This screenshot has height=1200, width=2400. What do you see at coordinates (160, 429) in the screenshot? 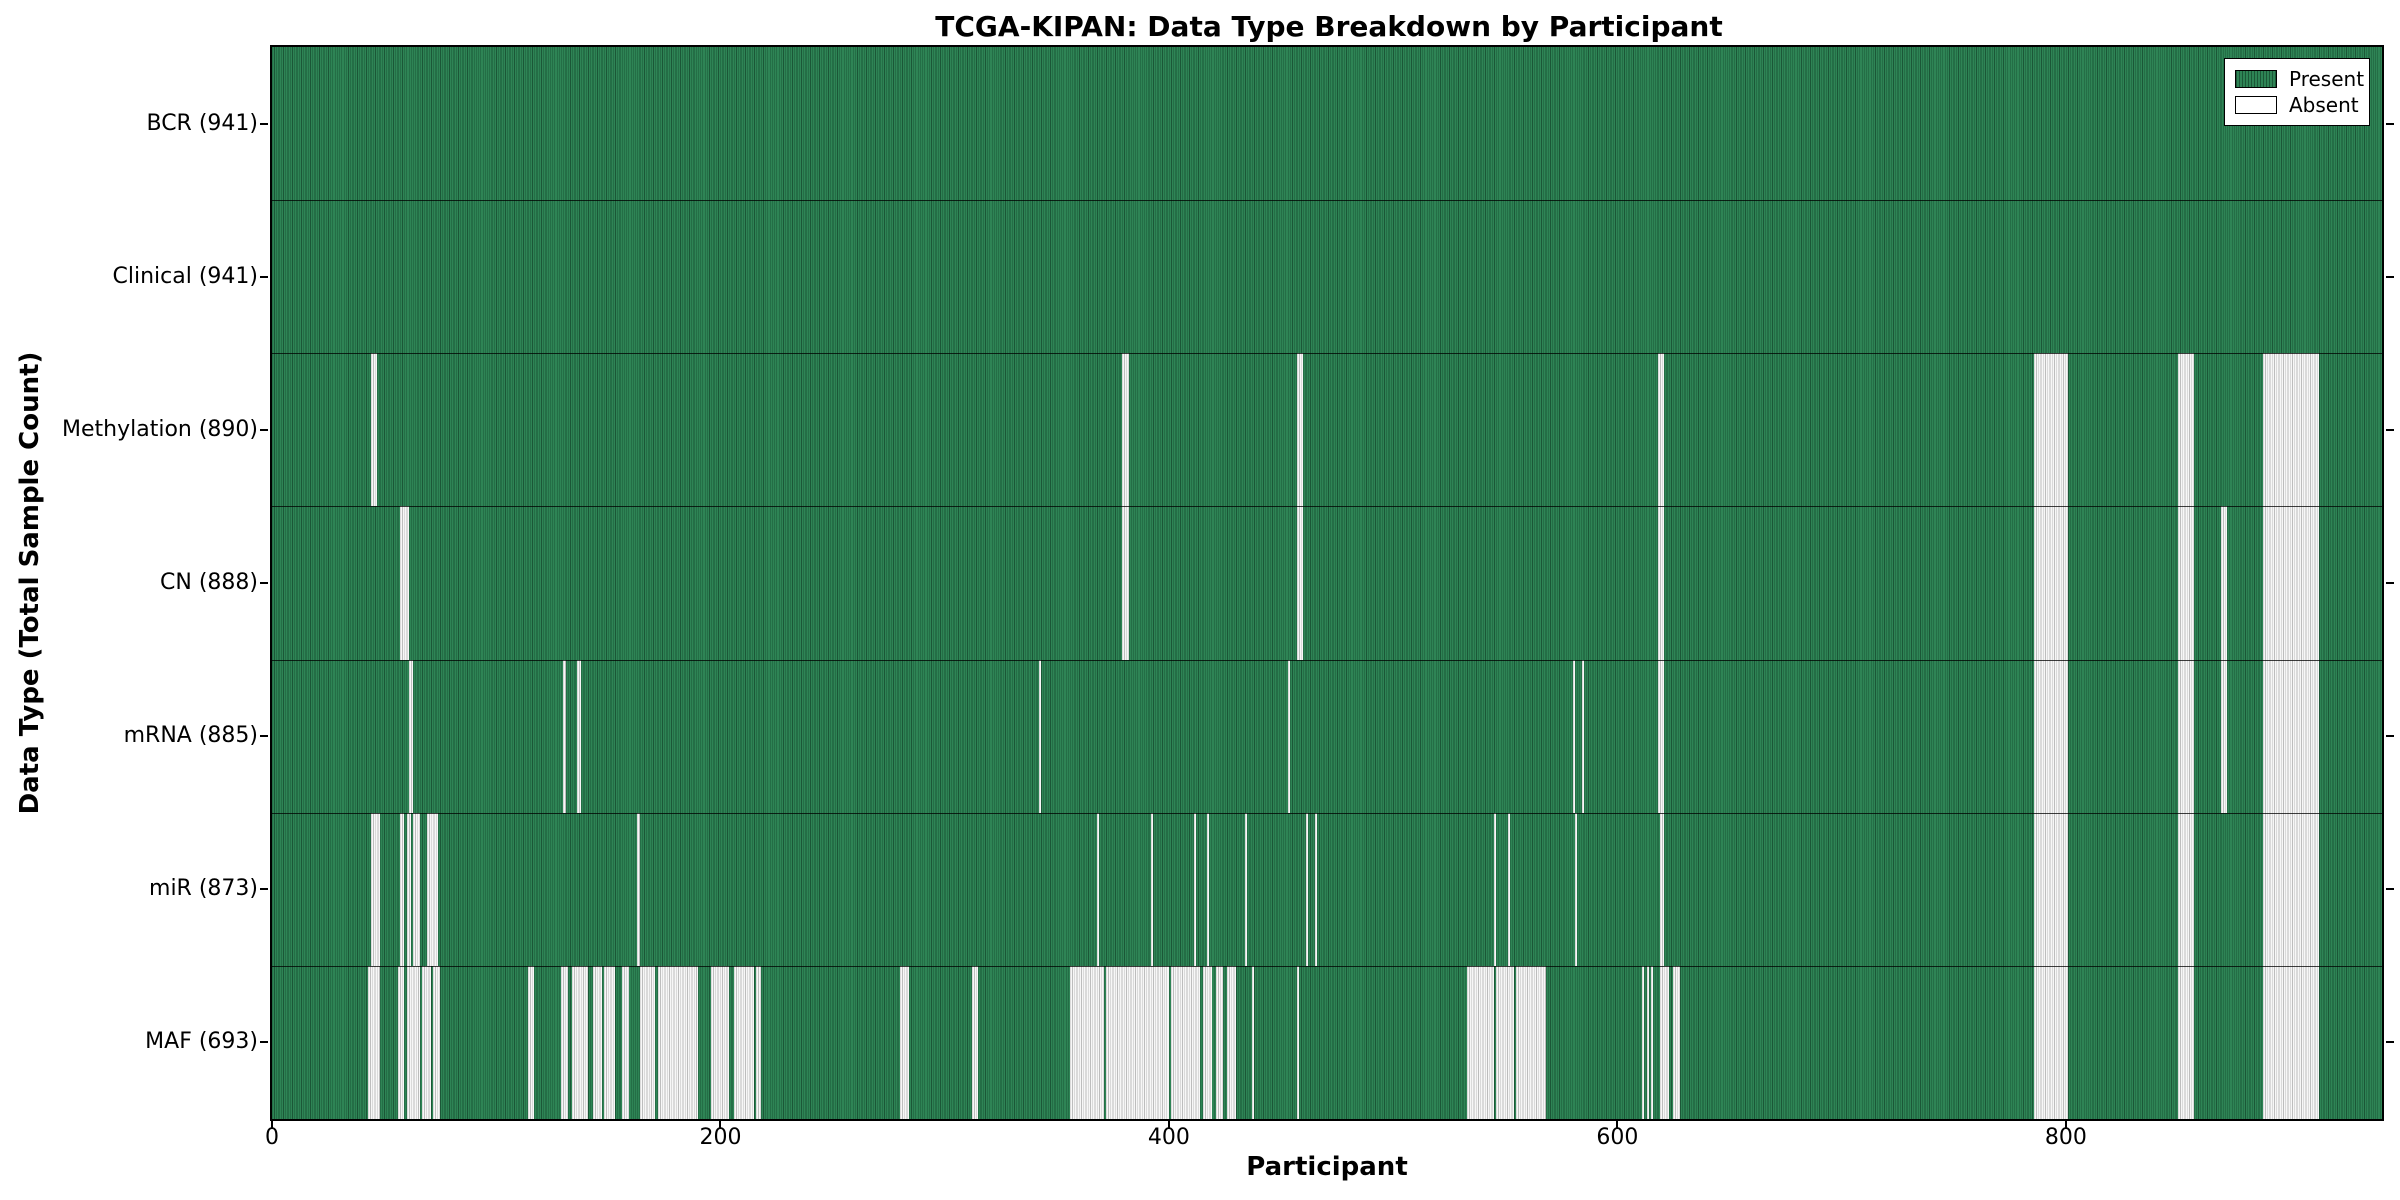
I see `y-tick-label-methylation-890: Methylation (890)` at bounding box center [160, 429].